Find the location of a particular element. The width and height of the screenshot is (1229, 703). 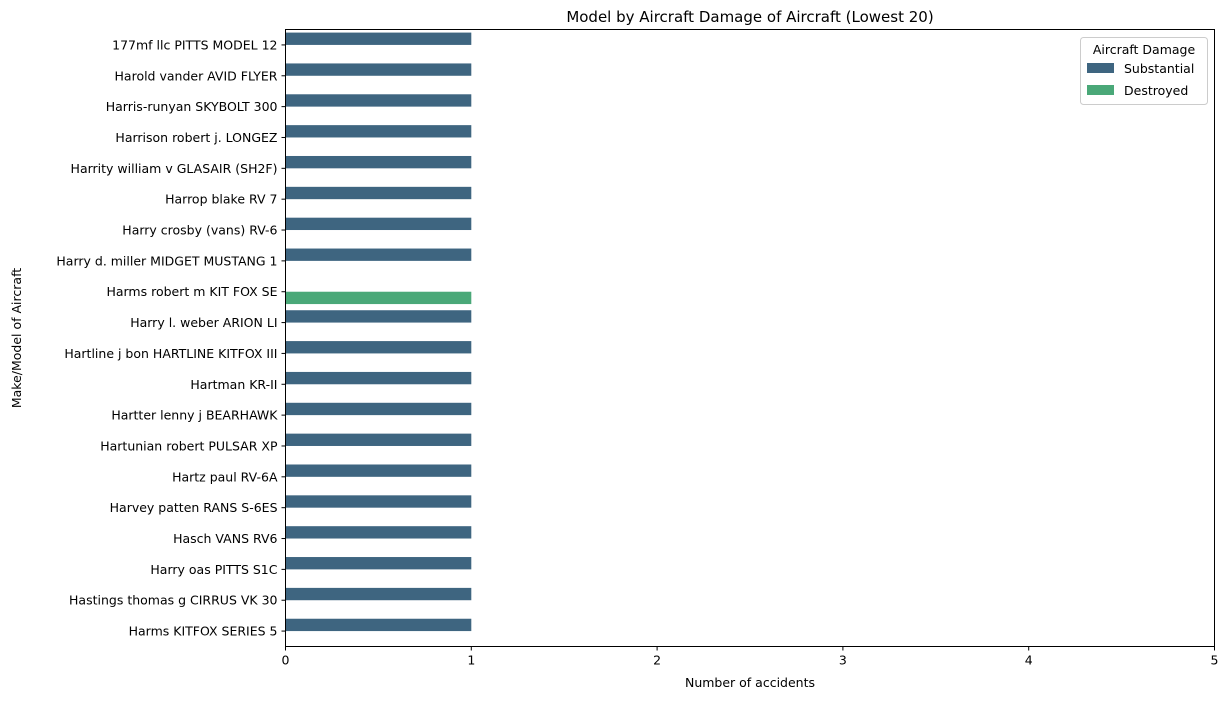

y-tick-label-12: Hartter lenny j BEARHAWK is located at coordinates (194, 415).